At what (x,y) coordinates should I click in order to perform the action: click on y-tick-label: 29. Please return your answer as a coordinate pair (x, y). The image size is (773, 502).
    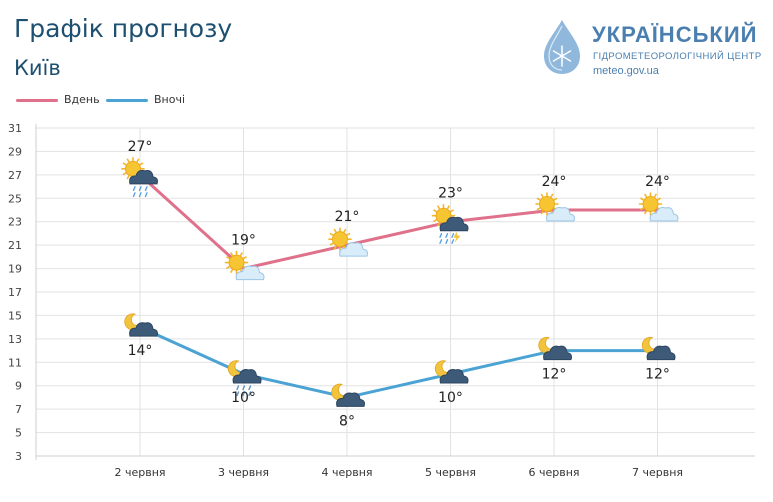
    Looking at the image, I should click on (15, 151).